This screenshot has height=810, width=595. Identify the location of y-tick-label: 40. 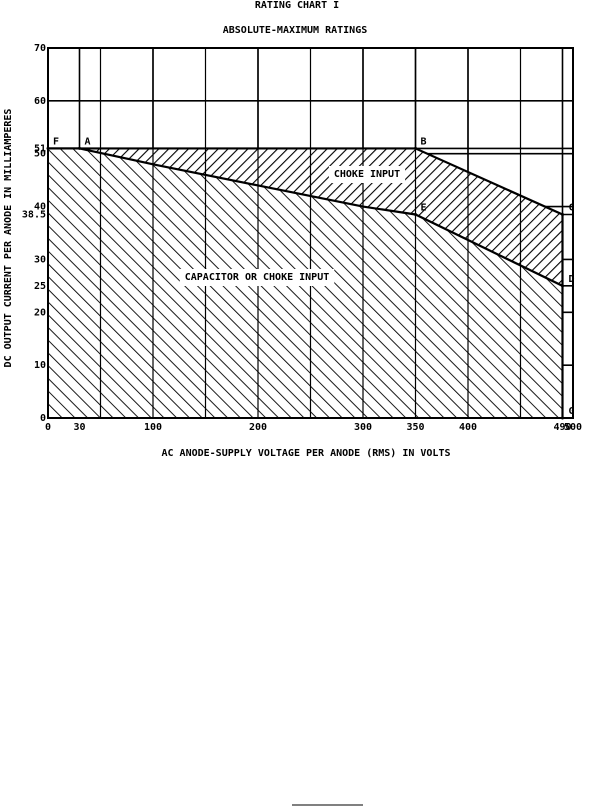
(40, 207).